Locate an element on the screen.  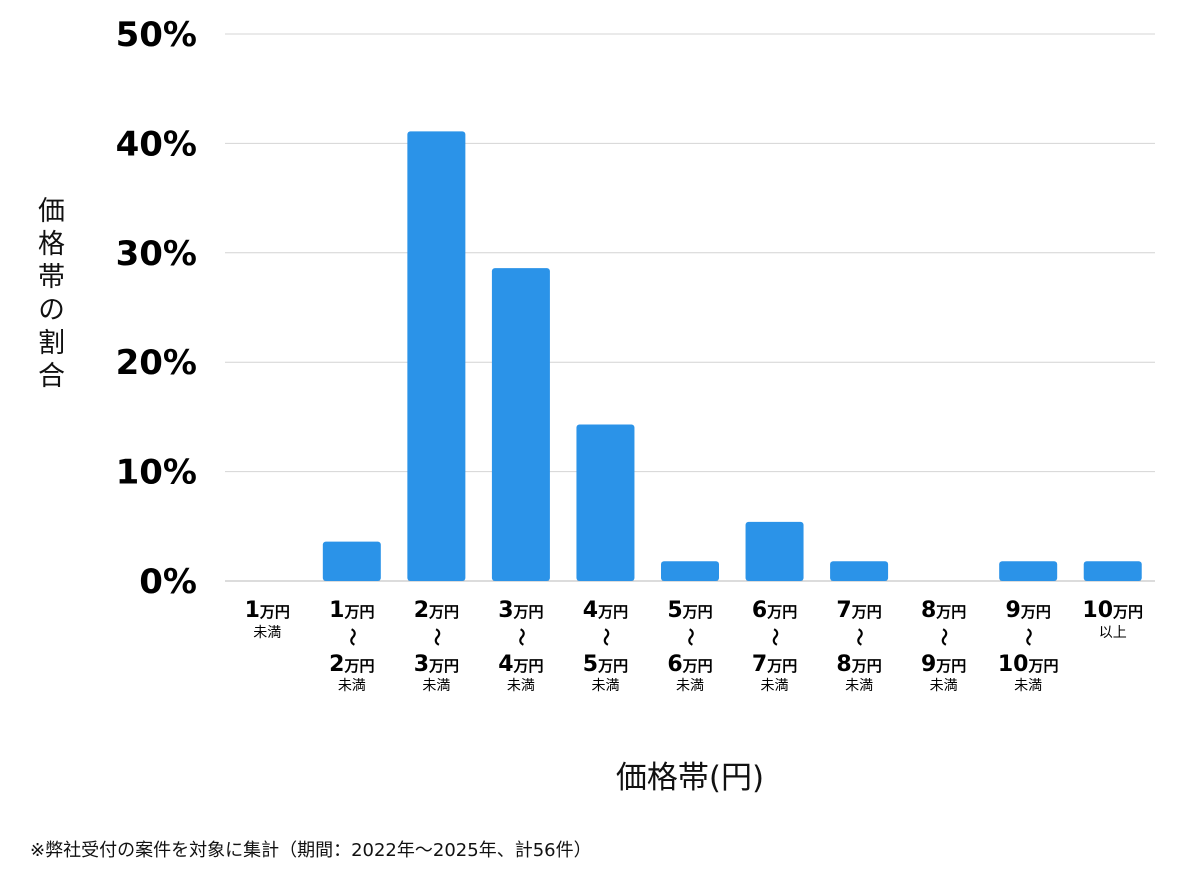
x-tick-to: 10万円 is located at coordinates (1028, 664).